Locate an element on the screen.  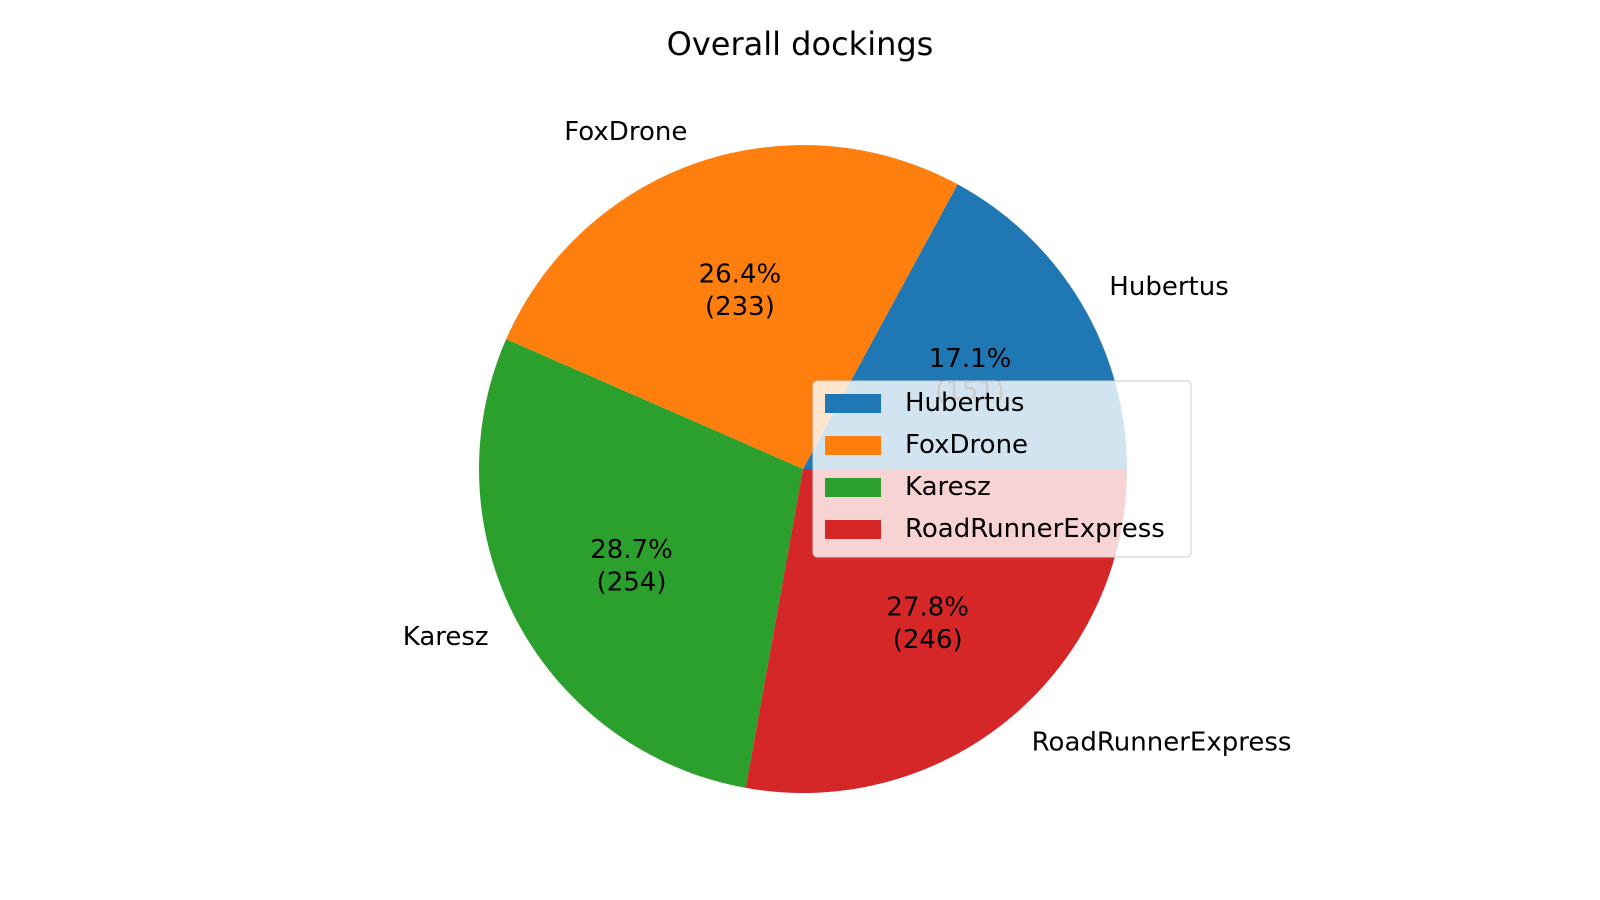
legend-item-hubertus: Hubertus is located at coordinates (924, 403).